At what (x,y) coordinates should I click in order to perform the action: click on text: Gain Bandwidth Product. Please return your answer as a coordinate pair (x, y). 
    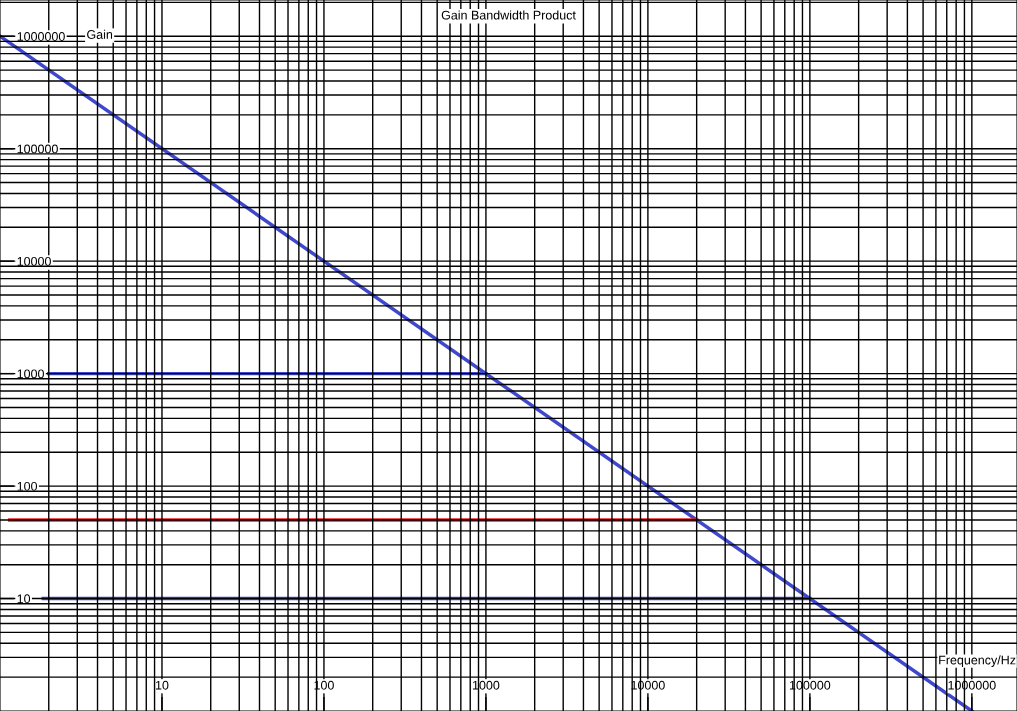
    Looking at the image, I should click on (508, 15).